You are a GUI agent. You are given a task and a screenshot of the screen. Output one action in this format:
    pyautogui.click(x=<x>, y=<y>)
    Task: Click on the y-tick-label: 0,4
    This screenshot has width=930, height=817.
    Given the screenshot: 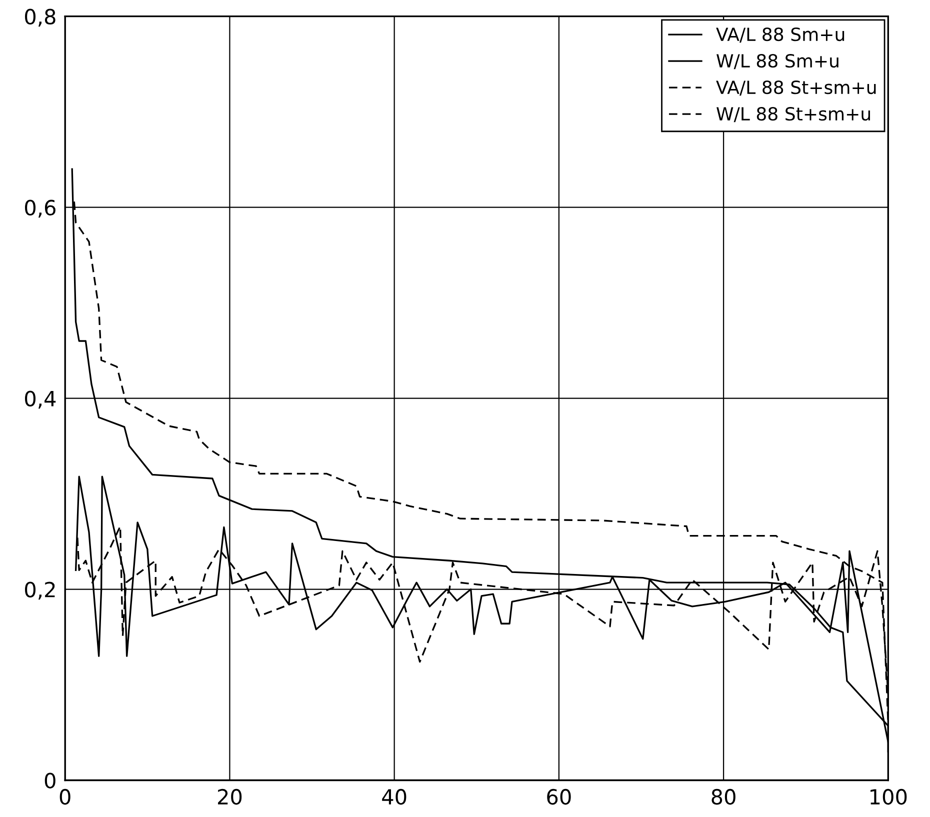 What is the action you would take?
    pyautogui.click(x=40, y=399)
    